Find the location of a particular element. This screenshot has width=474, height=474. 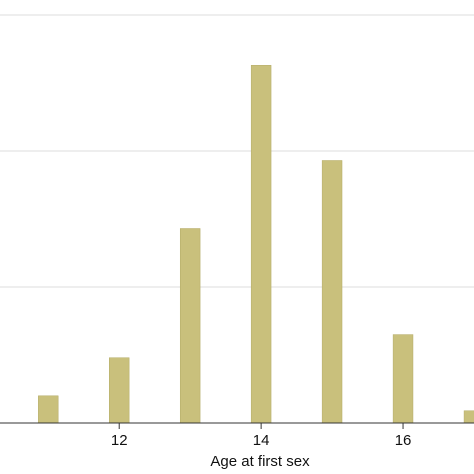

x-axis-title: Age at first sex is located at coordinates (260, 461).